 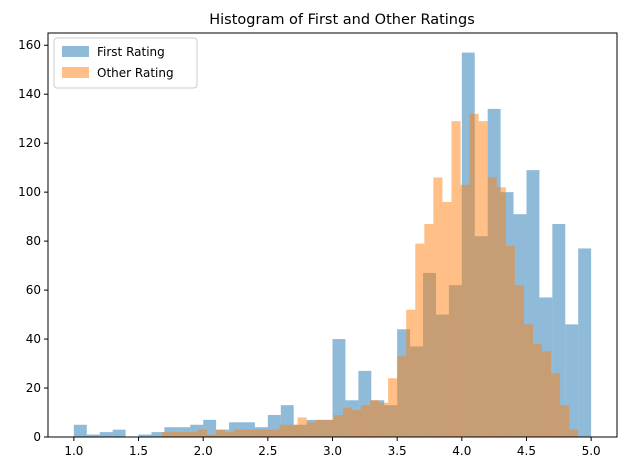 I want to click on y-tick-label: 80, so click(x=33, y=241).